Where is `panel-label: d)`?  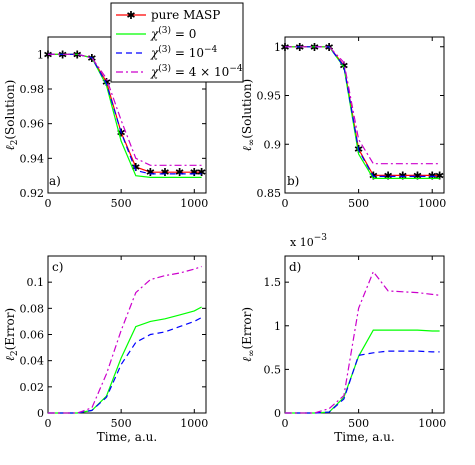
panel-label: d) is located at coordinates (295, 267).